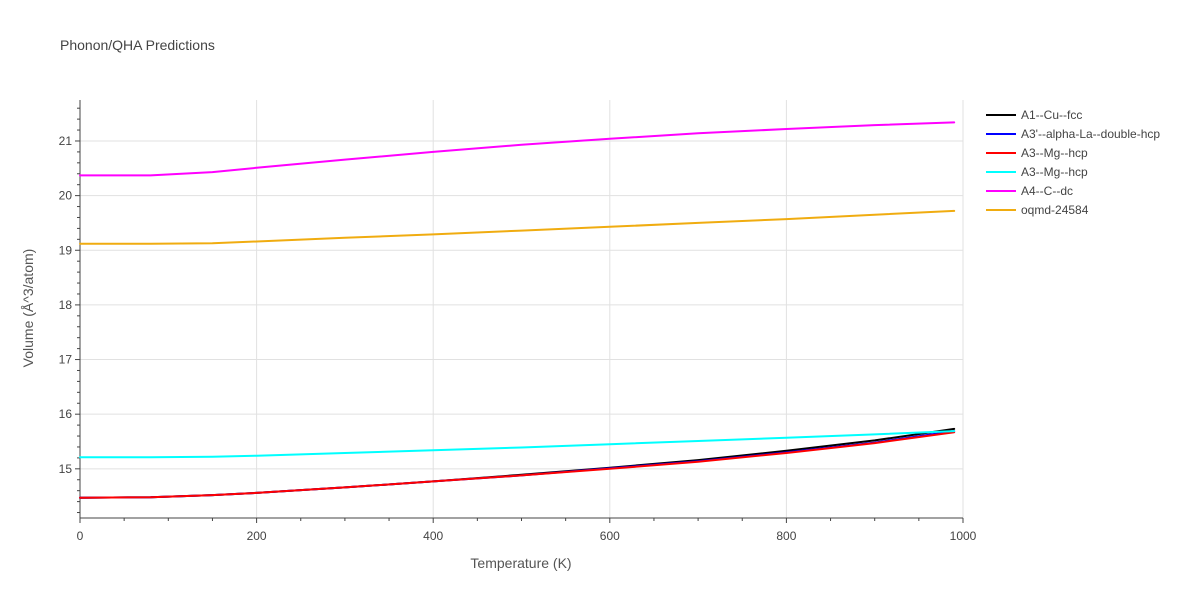 The height and width of the screenshot is (600, 1200). I want to click on legend-label: A4--C--dc, so click(1047, 191).